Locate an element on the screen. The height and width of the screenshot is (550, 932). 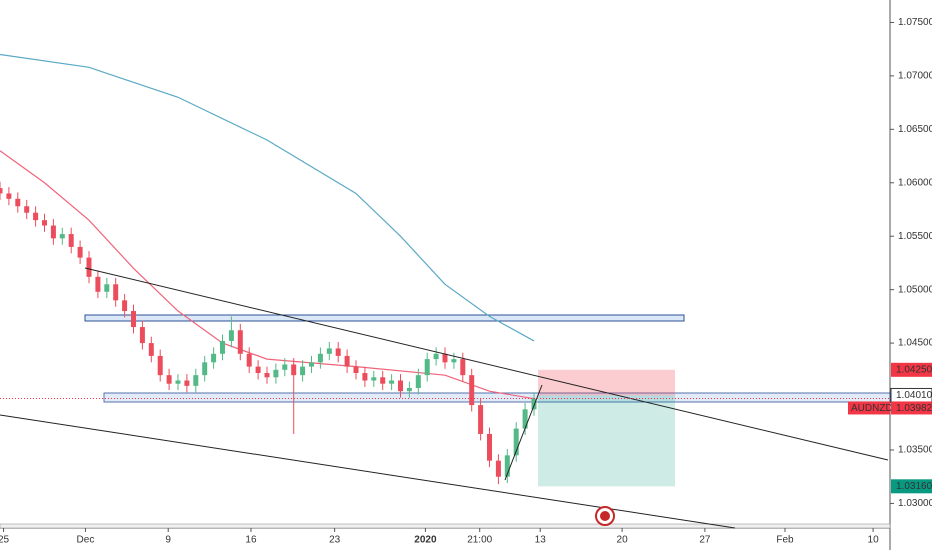
x-tick-label: 25 is located at coordinates (5, 540).